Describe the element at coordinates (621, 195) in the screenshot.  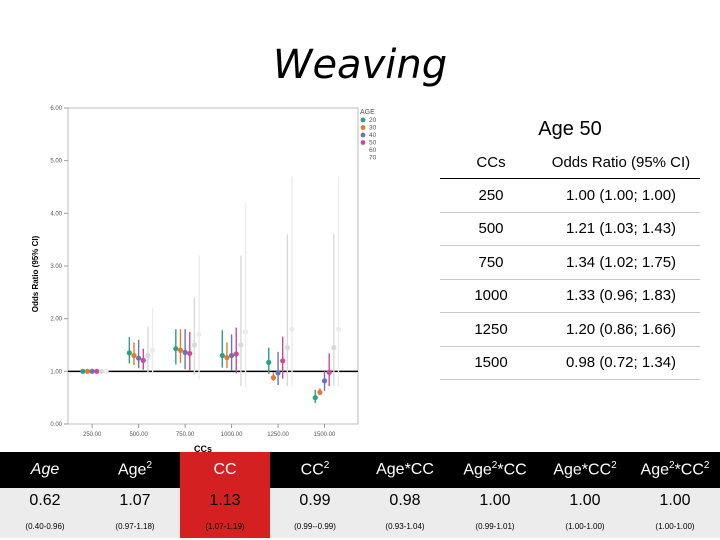
I see `or-cell: 1.00 (1.00; 1.00)` at that location.